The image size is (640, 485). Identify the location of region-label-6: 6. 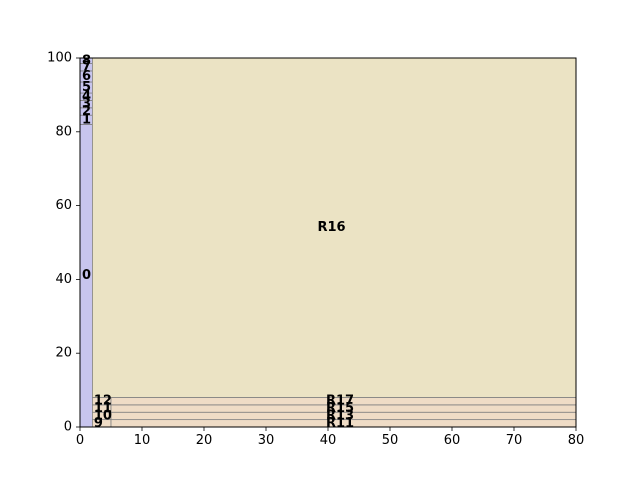
(86, 76).